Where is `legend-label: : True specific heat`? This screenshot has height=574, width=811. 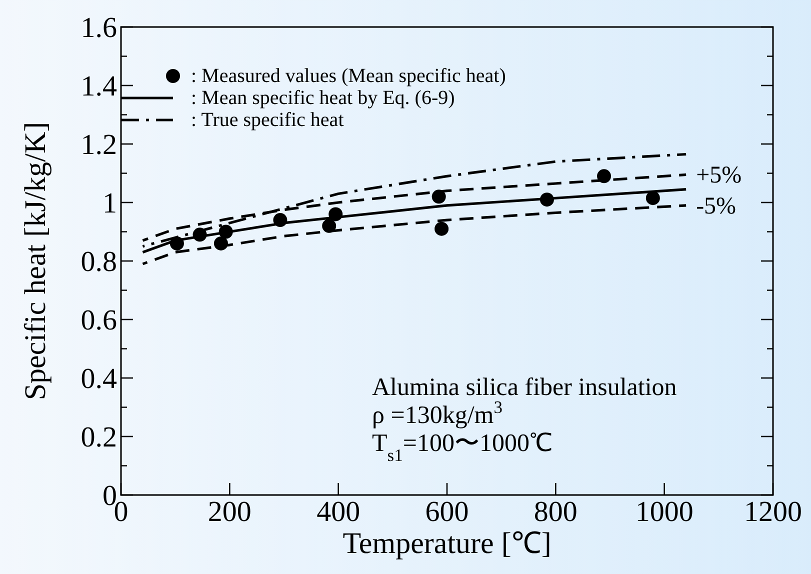
legend-label: : True specific heat is located at coordinates (267, 120).